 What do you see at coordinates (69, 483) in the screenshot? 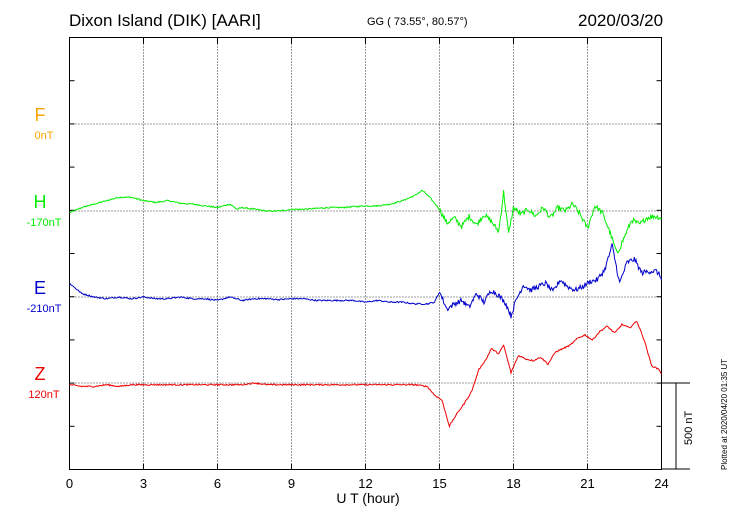
I see `x-tick-label: 0` at bounding box center [69, 483].